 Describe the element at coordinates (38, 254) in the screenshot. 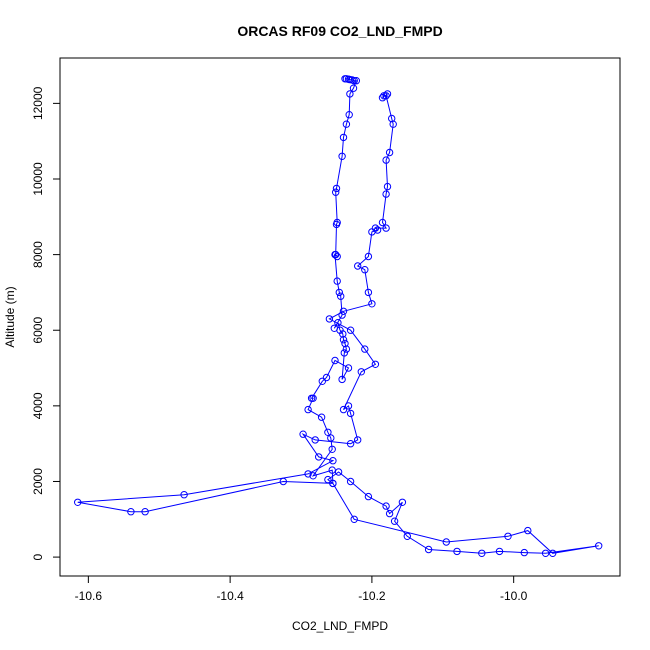

I see `y-tick-label: 8000` at that location.